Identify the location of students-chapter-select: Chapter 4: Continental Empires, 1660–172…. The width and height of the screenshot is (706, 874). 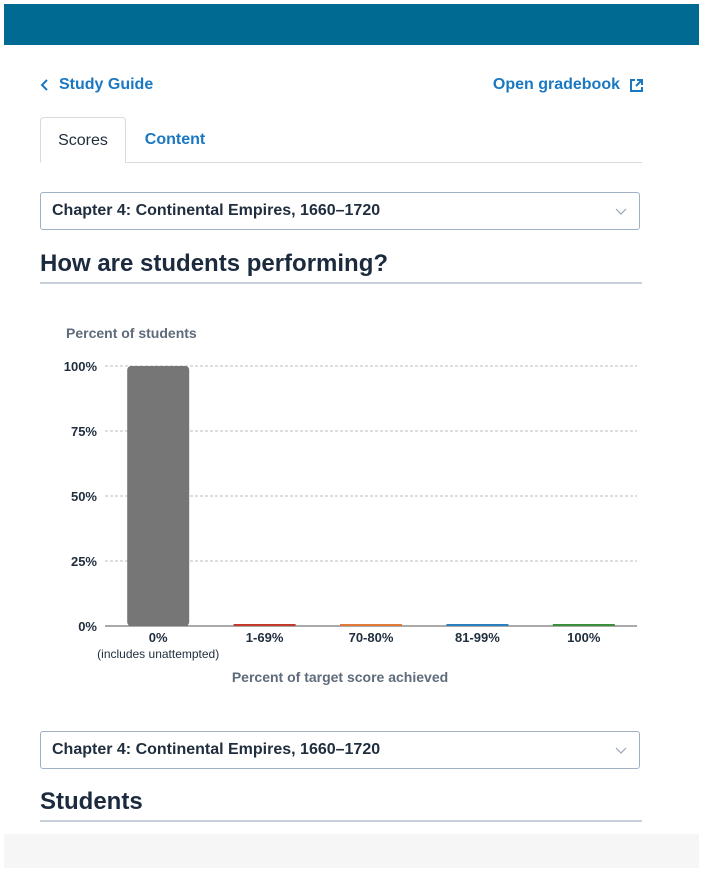
(340, 750).